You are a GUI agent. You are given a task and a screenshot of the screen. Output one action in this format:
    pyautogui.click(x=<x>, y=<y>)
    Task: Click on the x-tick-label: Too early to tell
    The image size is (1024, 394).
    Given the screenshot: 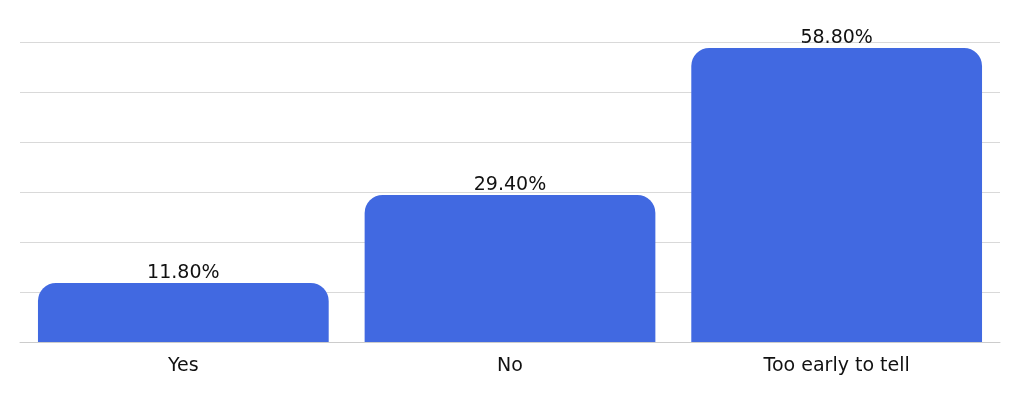 What is the action you would take?
    pyautogui.click(x=836, y=363)
    